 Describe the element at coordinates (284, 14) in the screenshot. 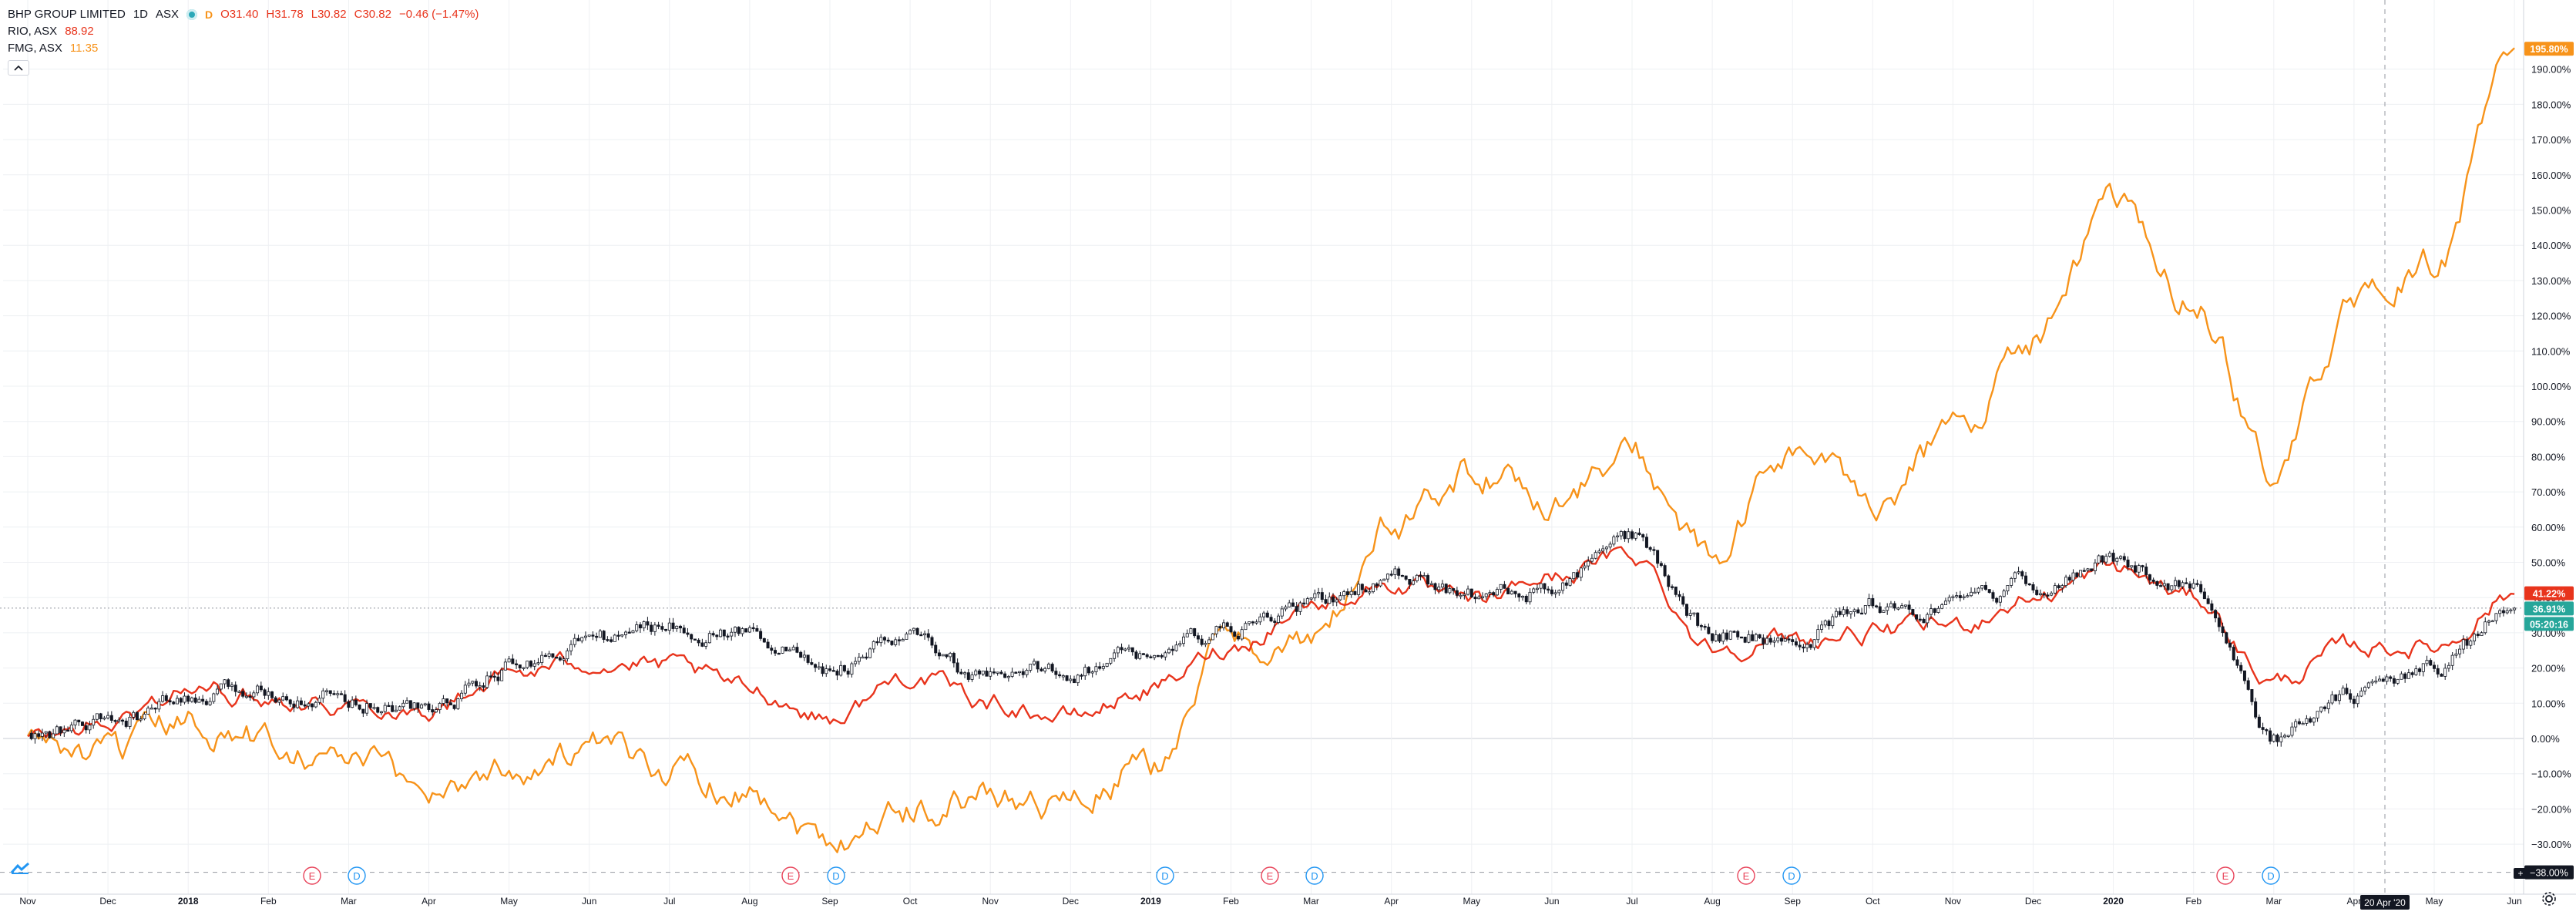

I see `legend-high: H31.78` at that location.